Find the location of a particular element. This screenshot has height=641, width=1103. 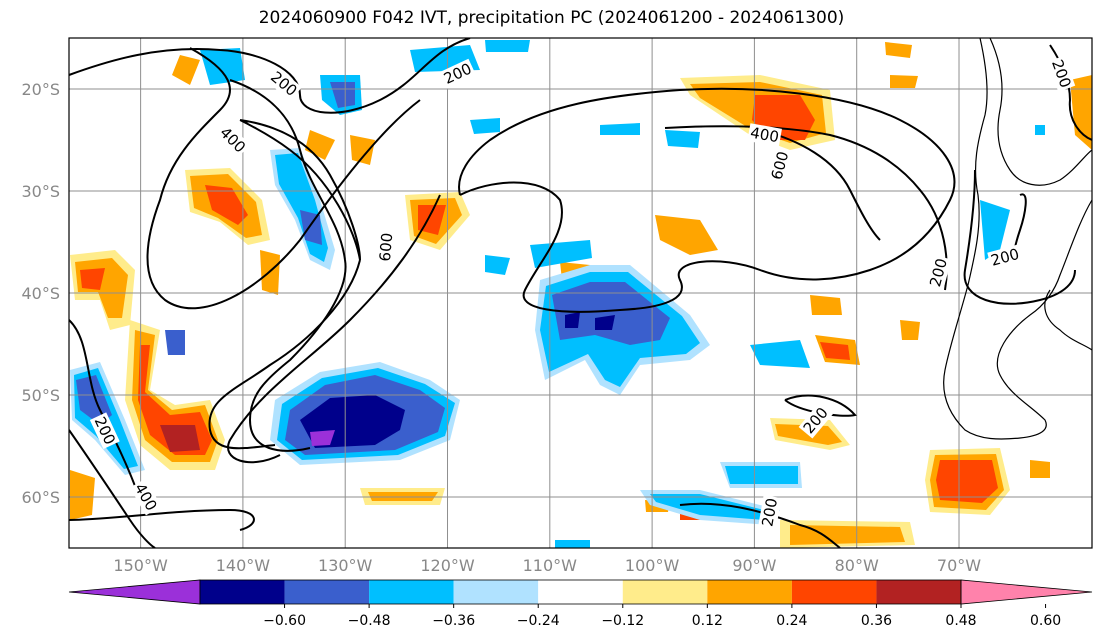

colorbar-extend-high is located at coordinates (1026, 592).